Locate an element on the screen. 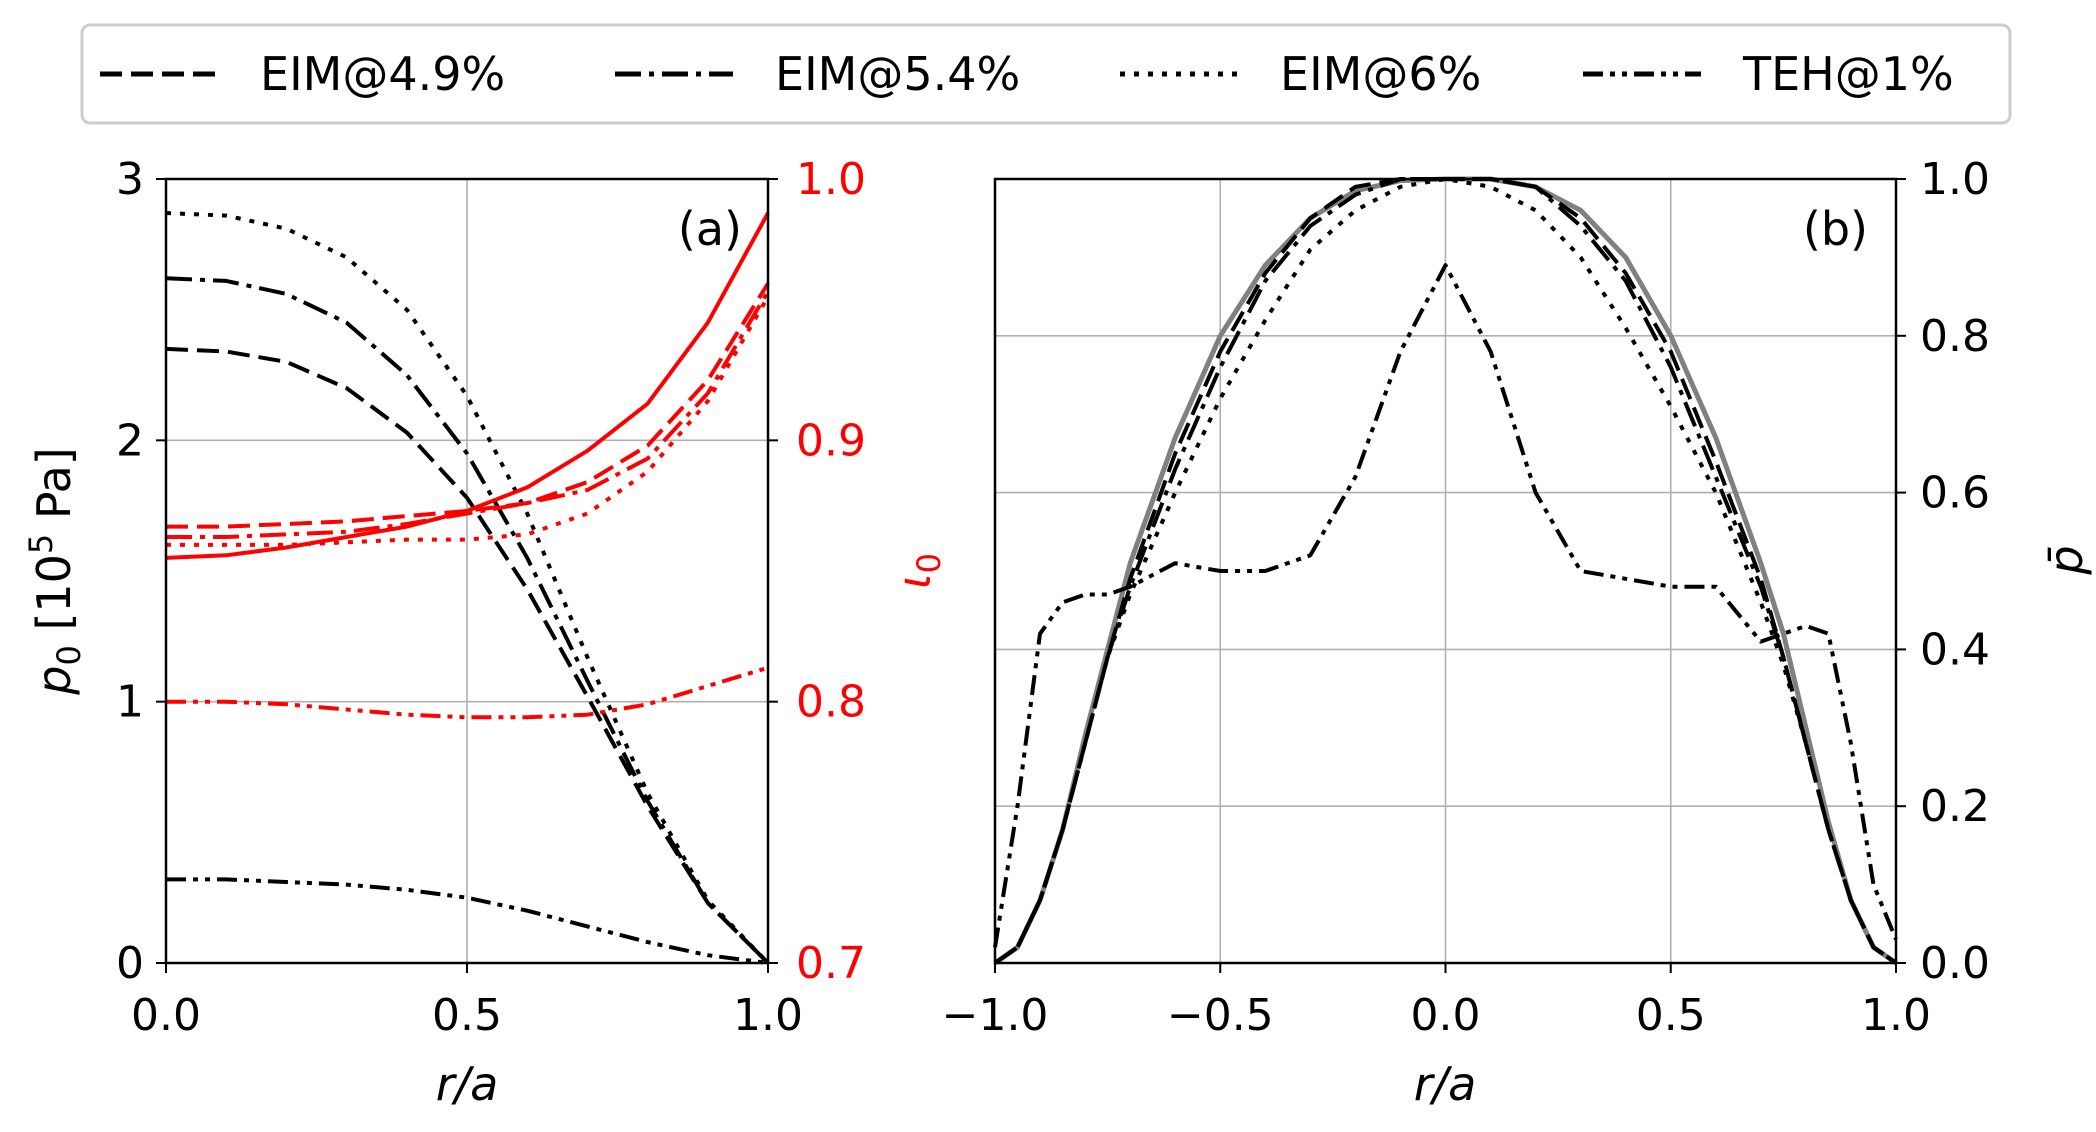 The width and height of the screenshot is (2096, 1132). panel-a-xtick-label: 0.5 is located at coordinates (467, 1015).